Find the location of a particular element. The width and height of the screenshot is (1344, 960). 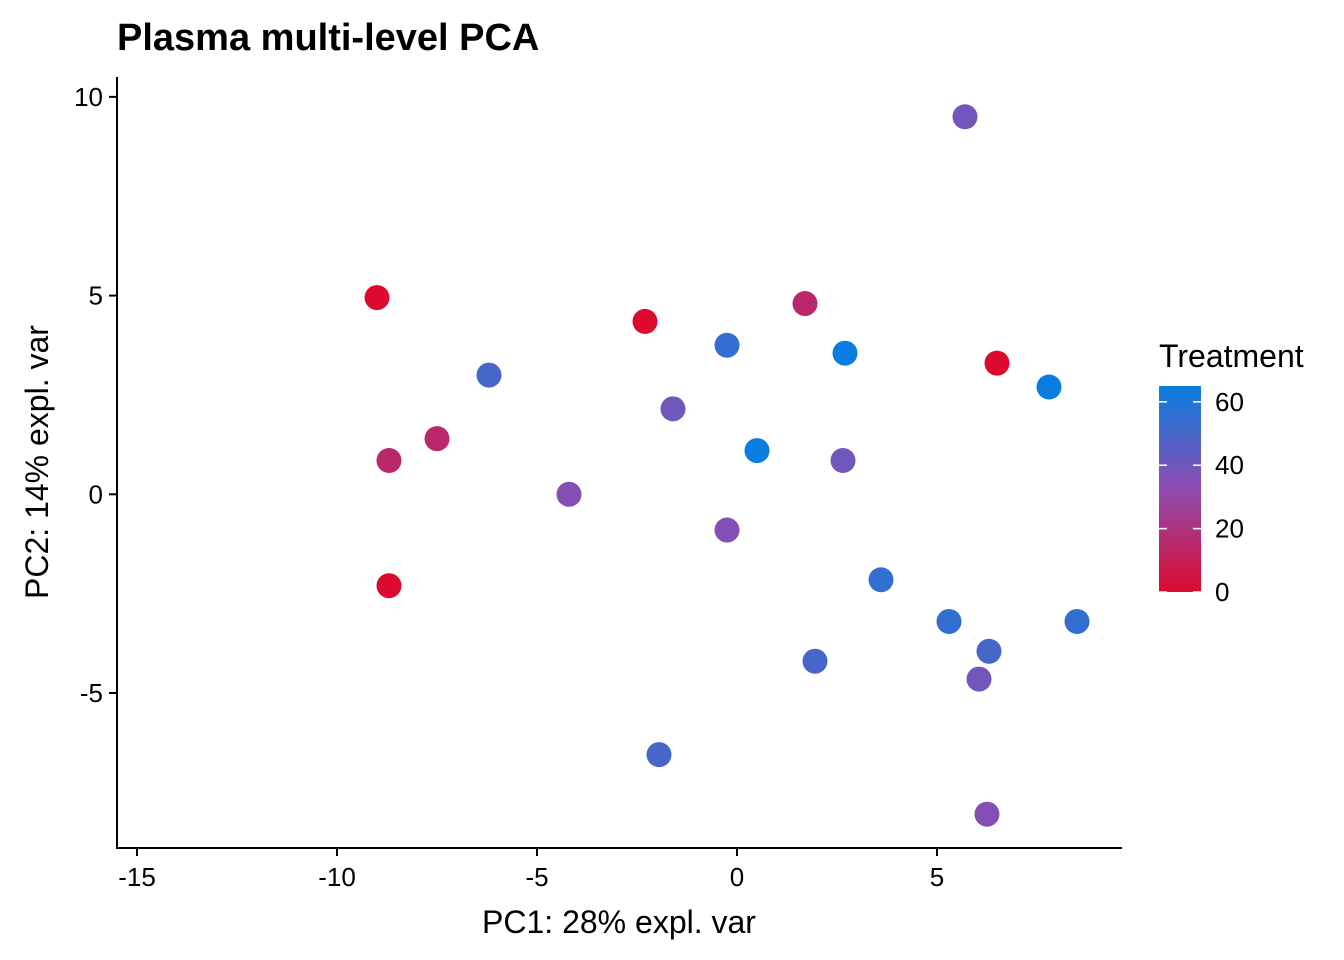

y-tick-label: 10 is located at coordinates (88, 97).